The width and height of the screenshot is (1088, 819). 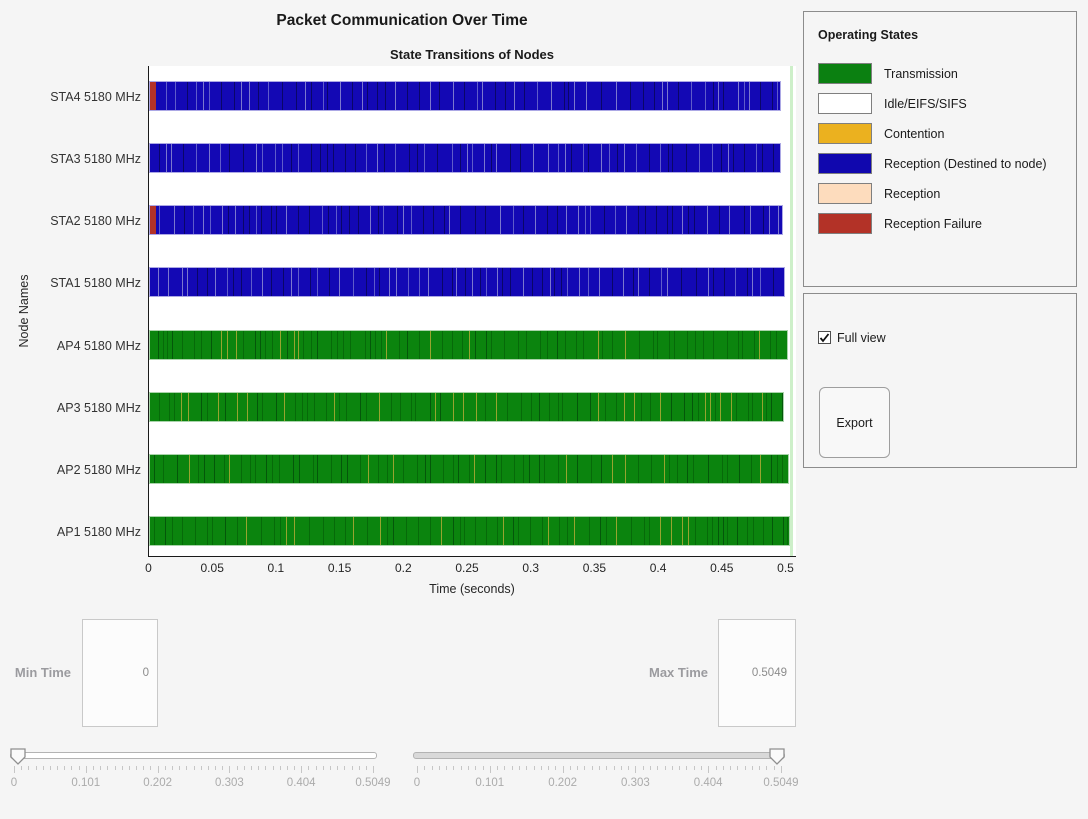 What do you see at coordinates (339, 568) in the screenshot?
I see `x-tick-label: 0.15` at bounding box center [339, 568].